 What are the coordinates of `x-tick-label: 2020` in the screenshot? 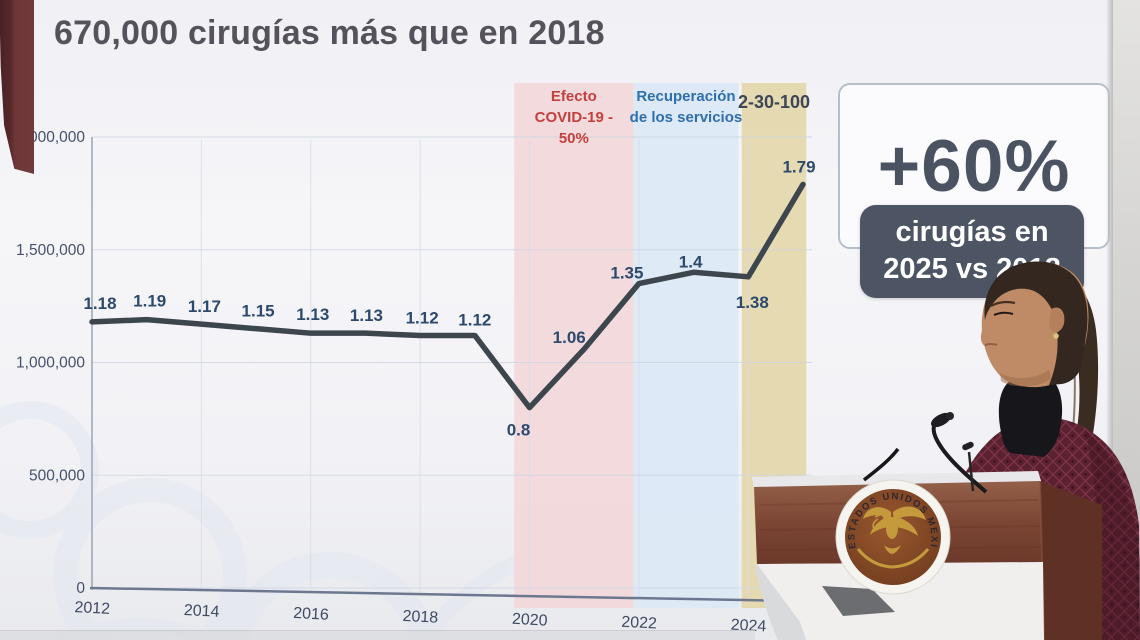 It's located at (530, 620).